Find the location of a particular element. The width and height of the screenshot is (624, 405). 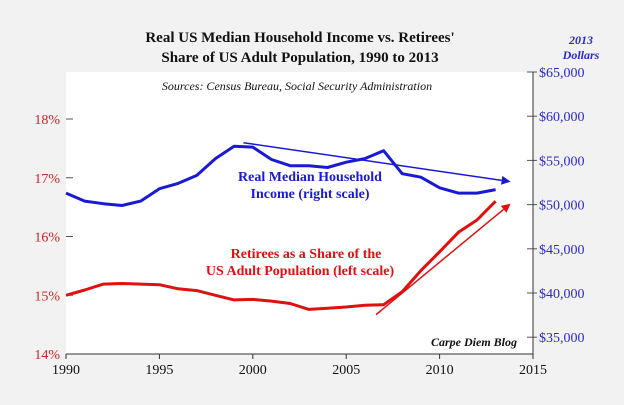

x-tick-label: 2010 is located at coordinates (440, 370).